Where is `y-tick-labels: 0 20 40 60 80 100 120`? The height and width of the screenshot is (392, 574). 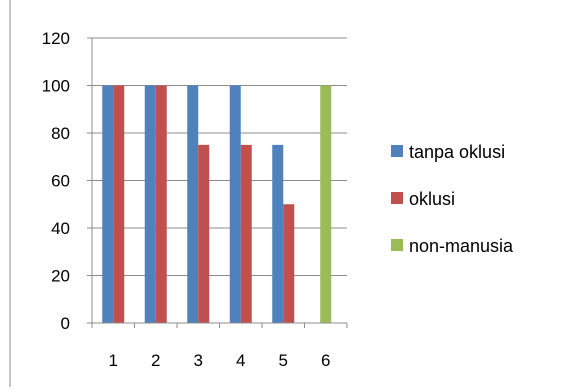 y-tick-labels: 0 20 40 60 80 100 120 is located at coordinates (56, 181).